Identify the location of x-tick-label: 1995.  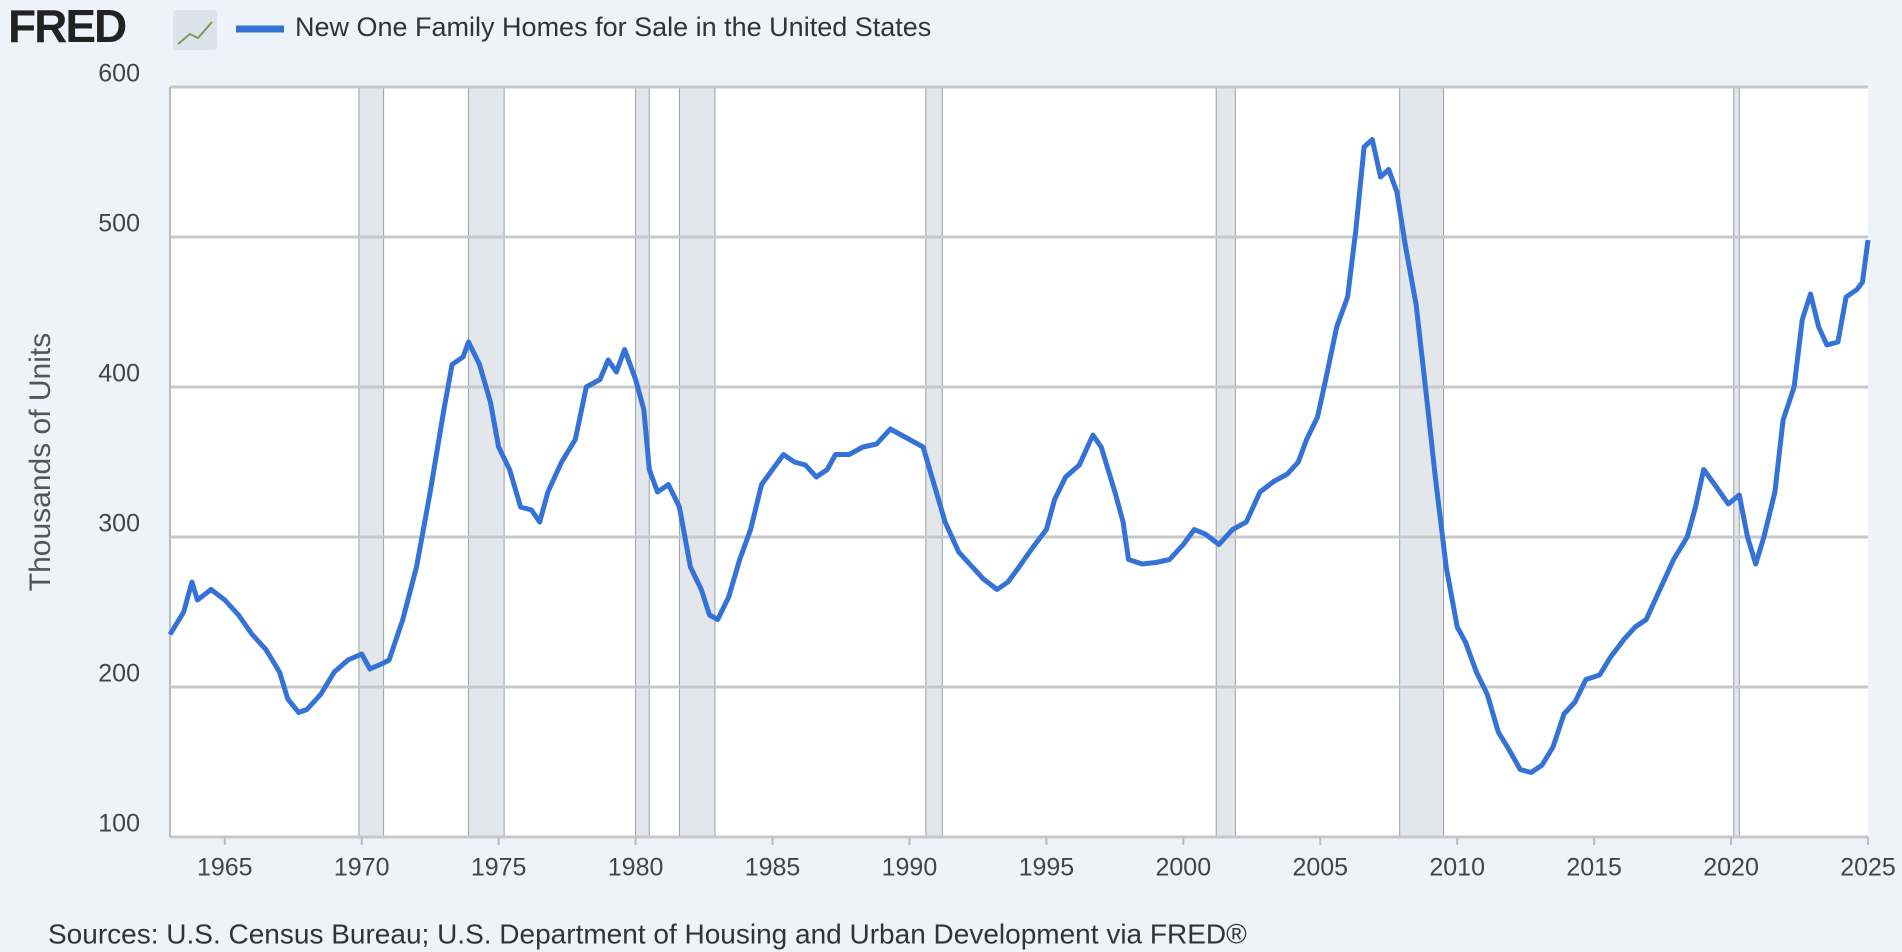
(1047, 868).